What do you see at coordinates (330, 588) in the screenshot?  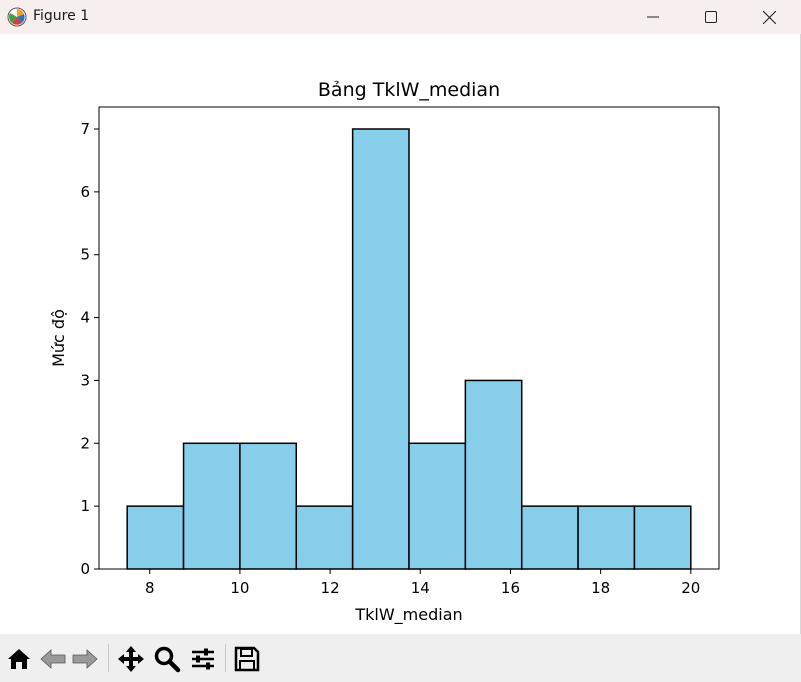 I see `x-tick-label: 12` at bounding box center [330, 588].